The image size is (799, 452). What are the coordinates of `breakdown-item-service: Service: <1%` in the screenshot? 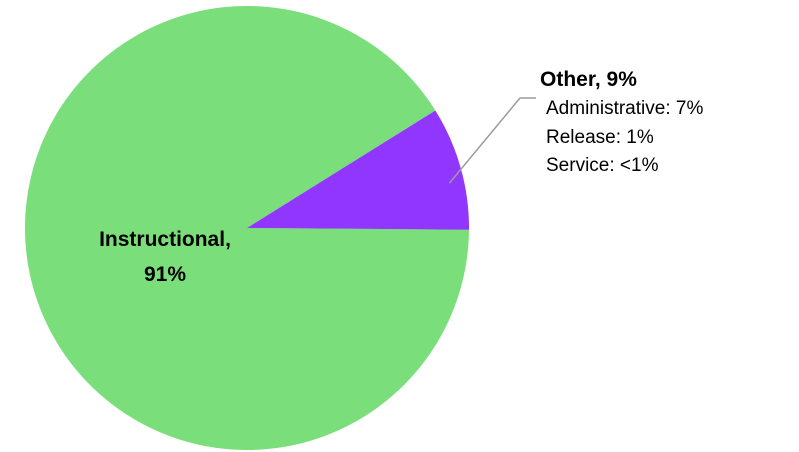 It's located at (602, 165).